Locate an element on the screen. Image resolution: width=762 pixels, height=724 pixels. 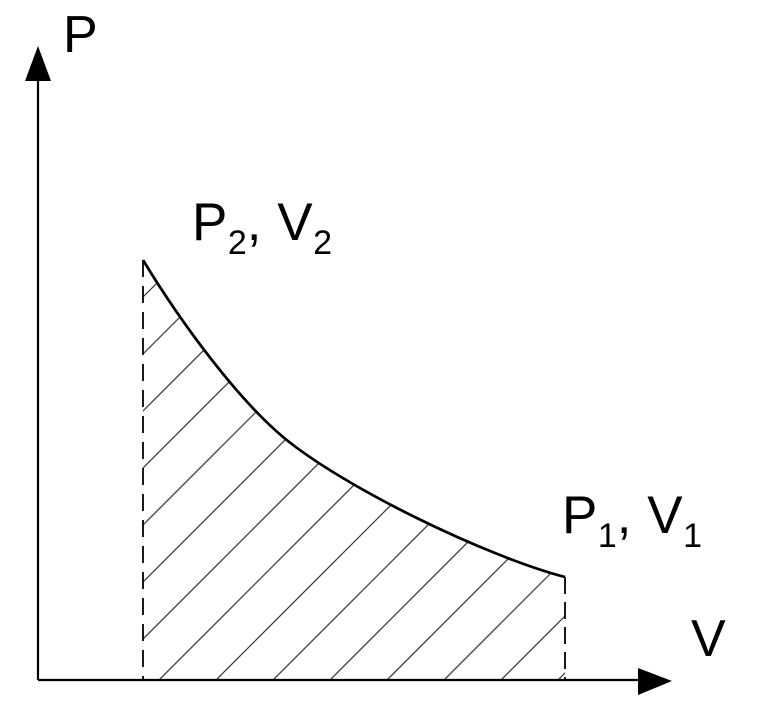
x-axis-label: V is located at coordinates (708, 639).